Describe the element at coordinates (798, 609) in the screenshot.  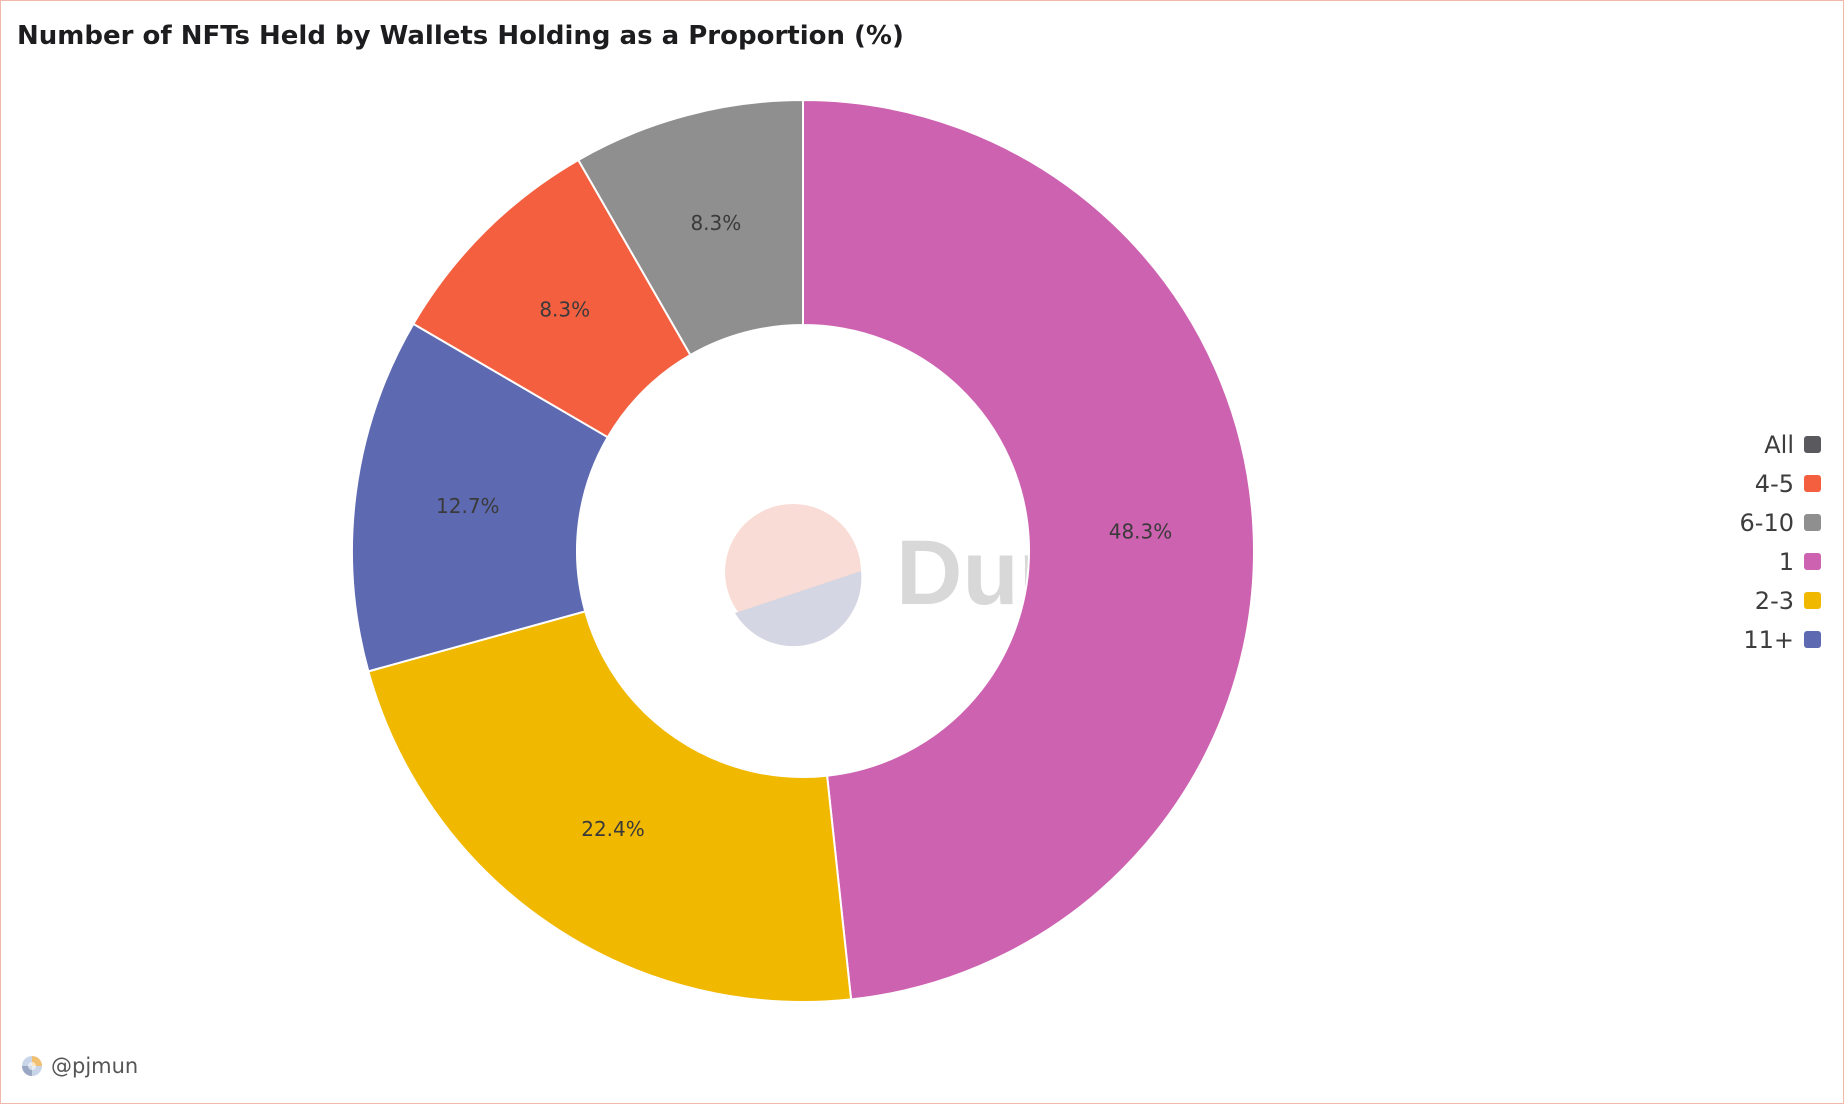
I see `watermark-logo-lower-half` at that location.